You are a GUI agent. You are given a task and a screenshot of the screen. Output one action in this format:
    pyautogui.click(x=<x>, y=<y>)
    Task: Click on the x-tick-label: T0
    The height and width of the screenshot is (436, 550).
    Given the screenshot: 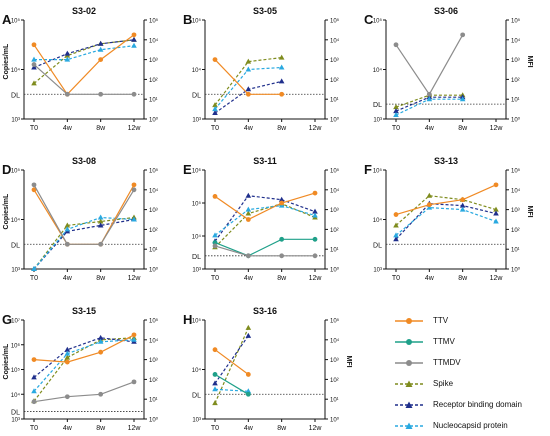 What is the action you would take?
    pyautogui.click(x=396, y=128)
    